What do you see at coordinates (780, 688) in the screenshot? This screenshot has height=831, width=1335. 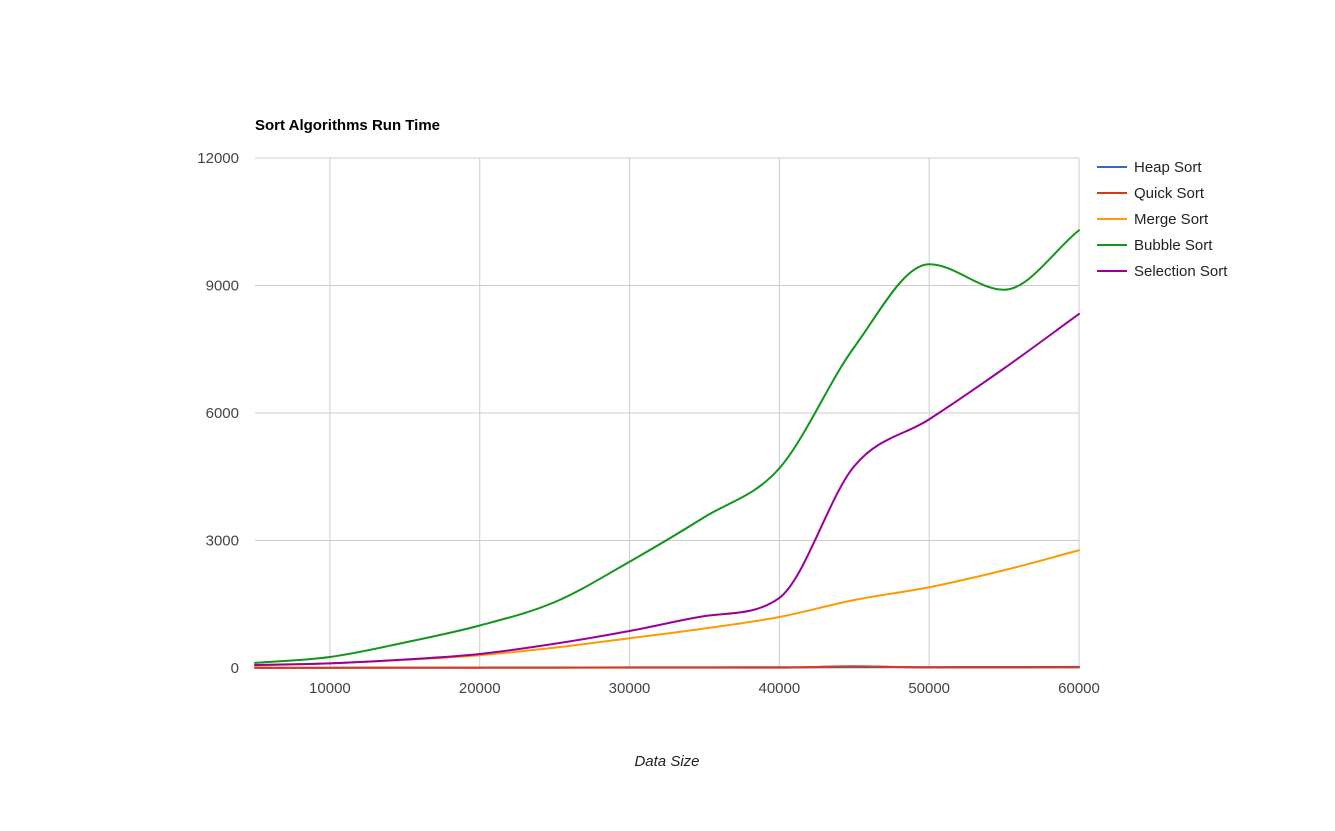 I see `x-tick-label: 40000` at bounding box center [780, 688].